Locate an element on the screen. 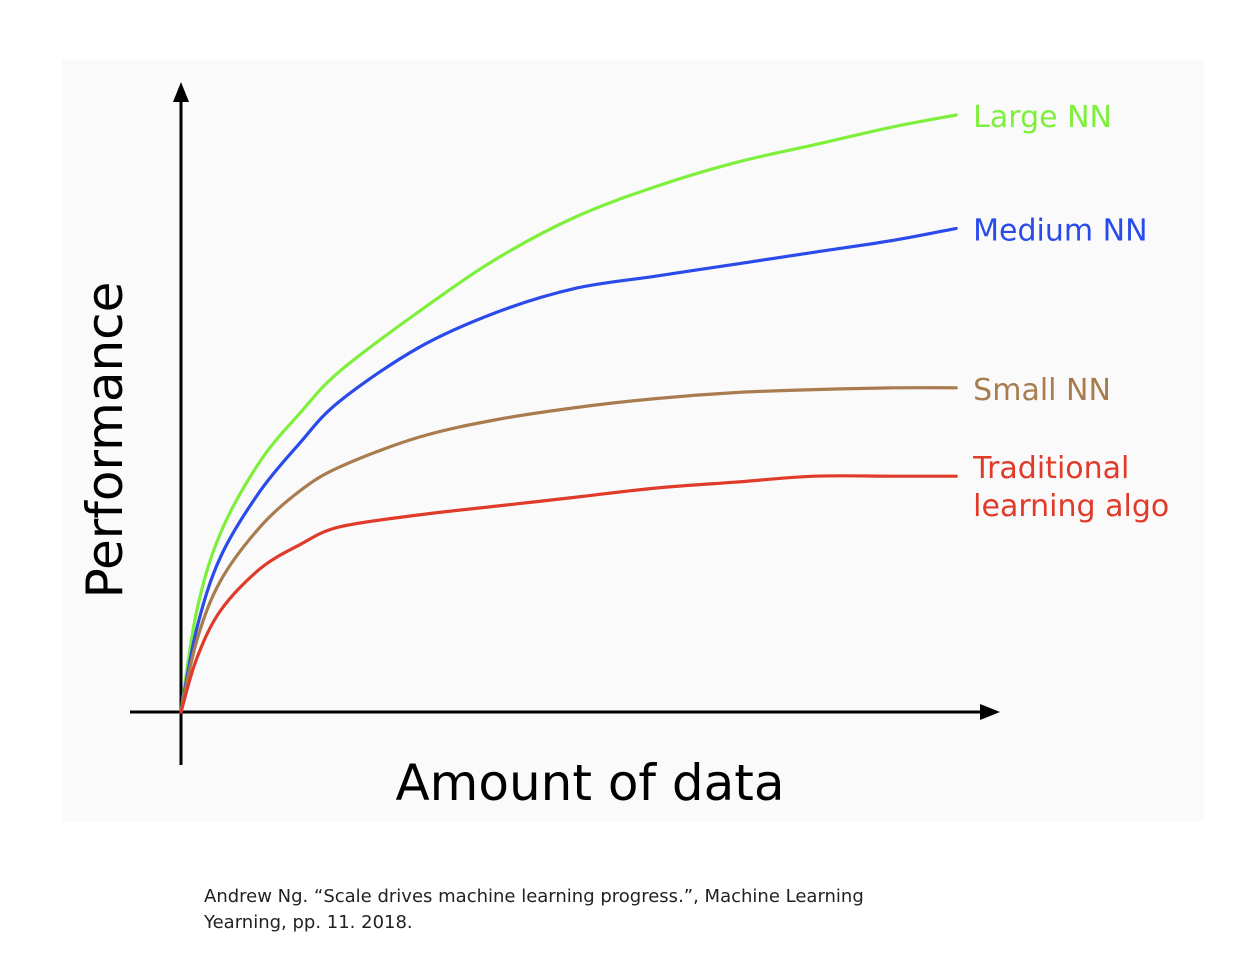 This screenshot has height=976, width=1254. series-label-line: Traditional is located at coordinates (1050, 468).